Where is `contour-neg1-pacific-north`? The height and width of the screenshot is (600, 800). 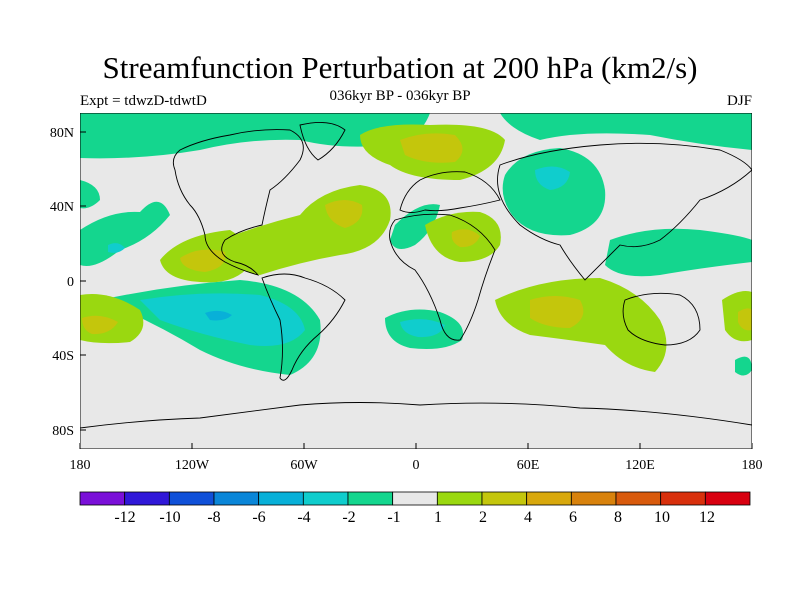
contour-neg1-pacific-north is located at coordinates (125, 233).